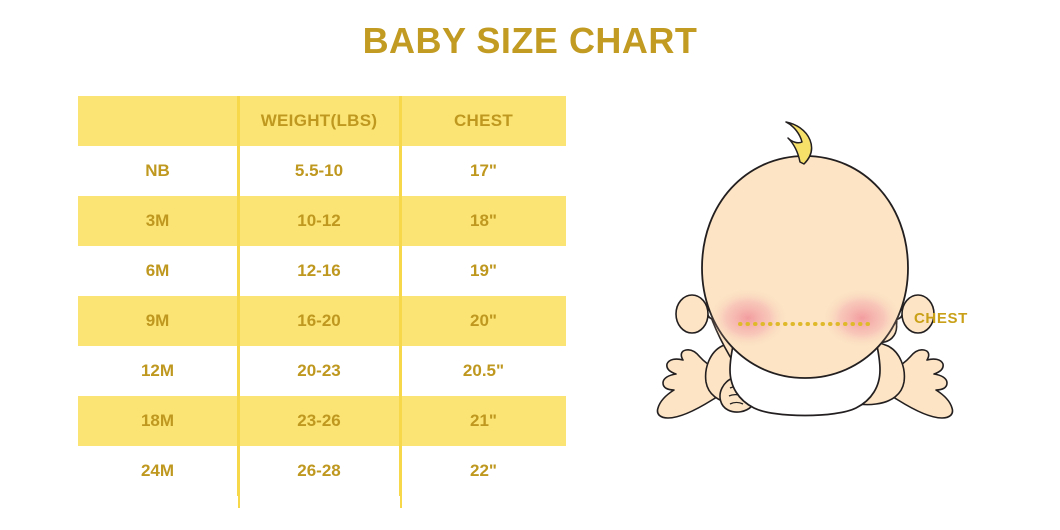 The height and width of the screenshot is (530, 1060). Describe the element at coordinates (158, 271) in the screenshot. I see `cell-size: 6M` at that location.